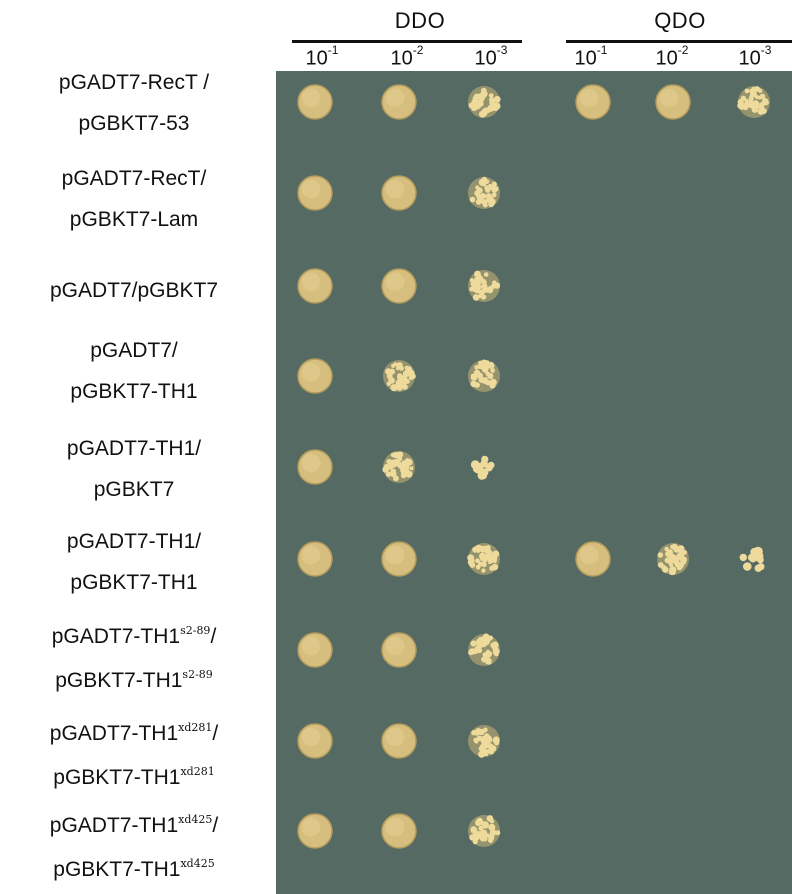 This screenshot has height=894, width=792. What do you see at coordinates (593, 559) in the screenshot?
I see `spot-r6-c4` at bounding box center [593, 559].